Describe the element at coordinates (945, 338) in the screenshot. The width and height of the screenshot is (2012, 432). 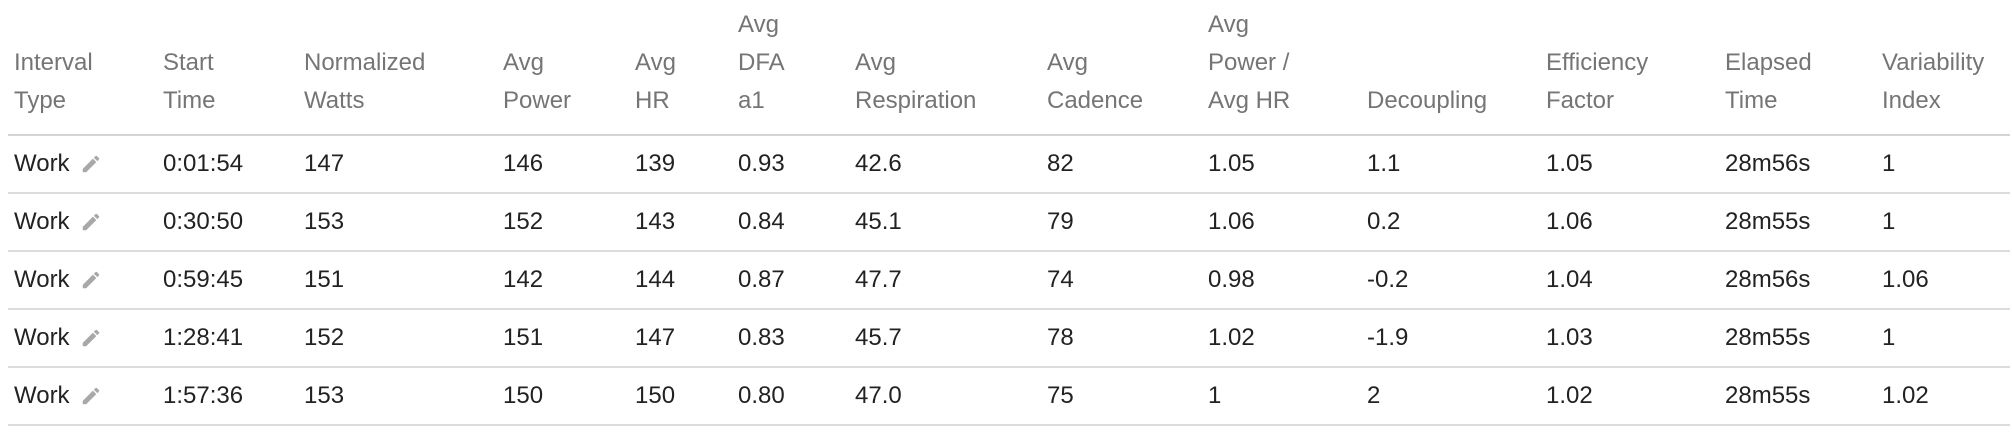
I see `cell-avg-respiration: 45.7` at that location.